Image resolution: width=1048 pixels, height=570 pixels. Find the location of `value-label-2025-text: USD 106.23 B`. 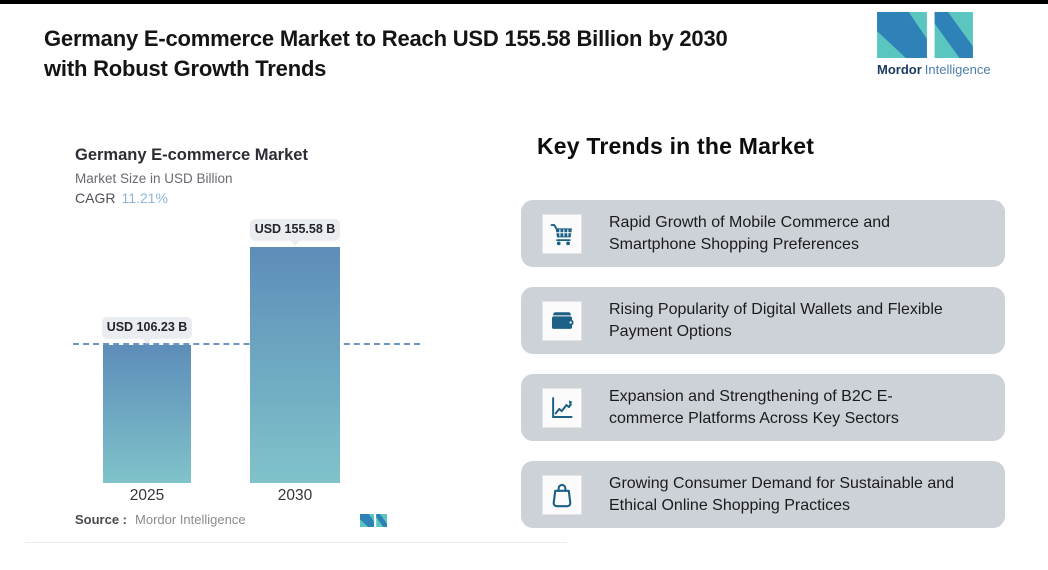

value-label-2025-text: USD 106.23 B is located at coordinates (147, 327).